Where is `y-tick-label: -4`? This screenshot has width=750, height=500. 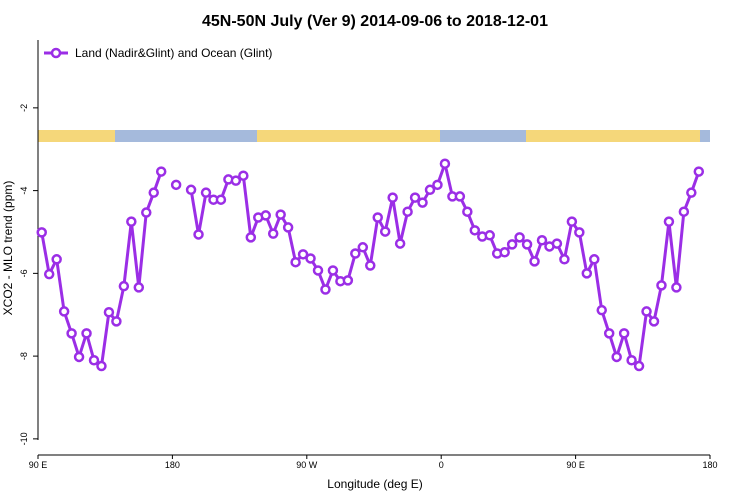 y-tick-label: -4 is located at coordinates (24, 191).